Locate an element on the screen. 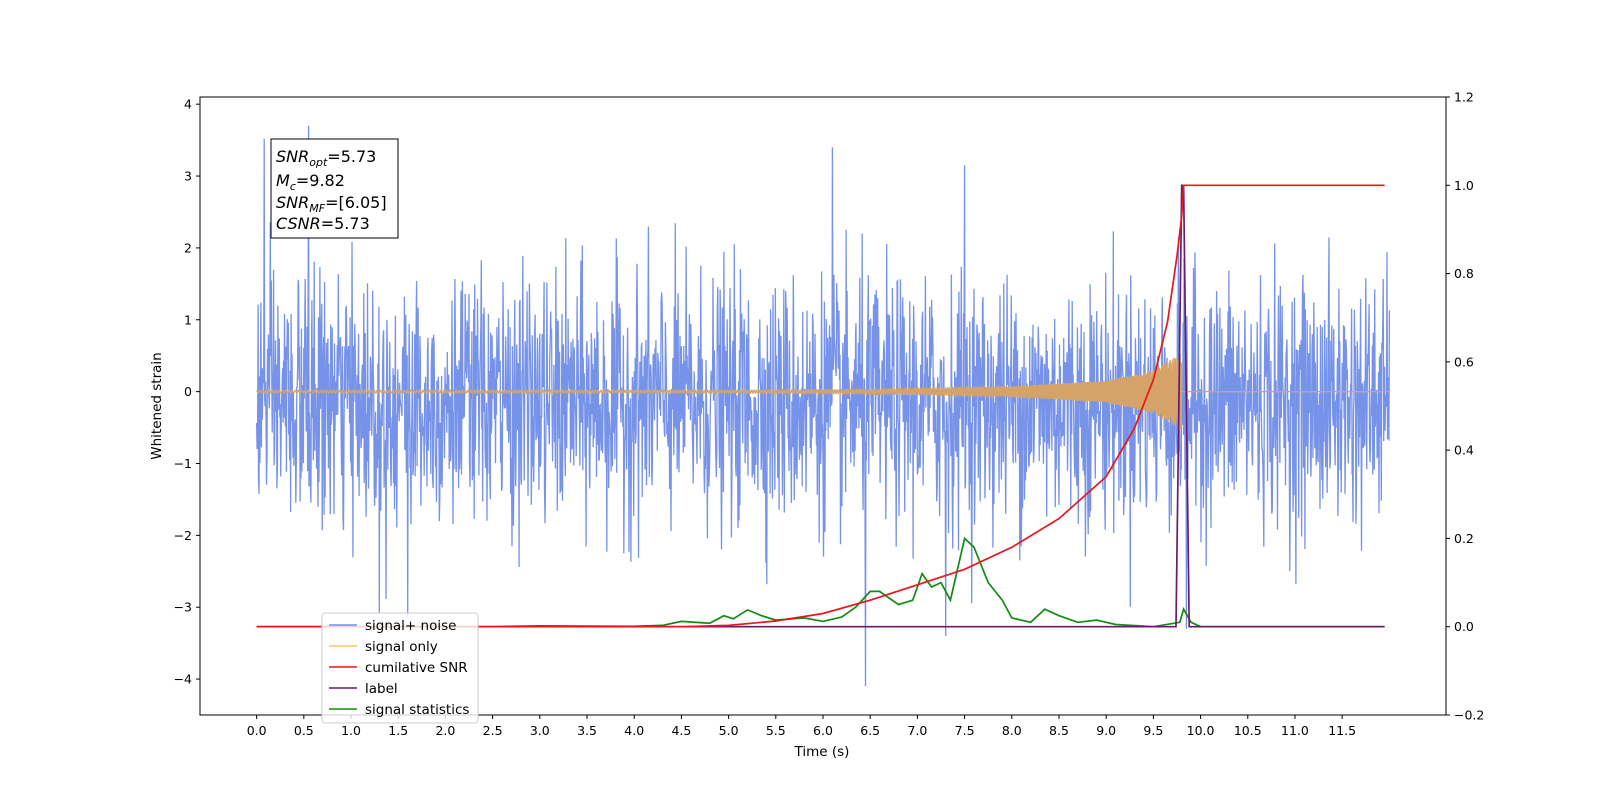  y-left-tick-label: −3 is located at coordinates (183, 607).